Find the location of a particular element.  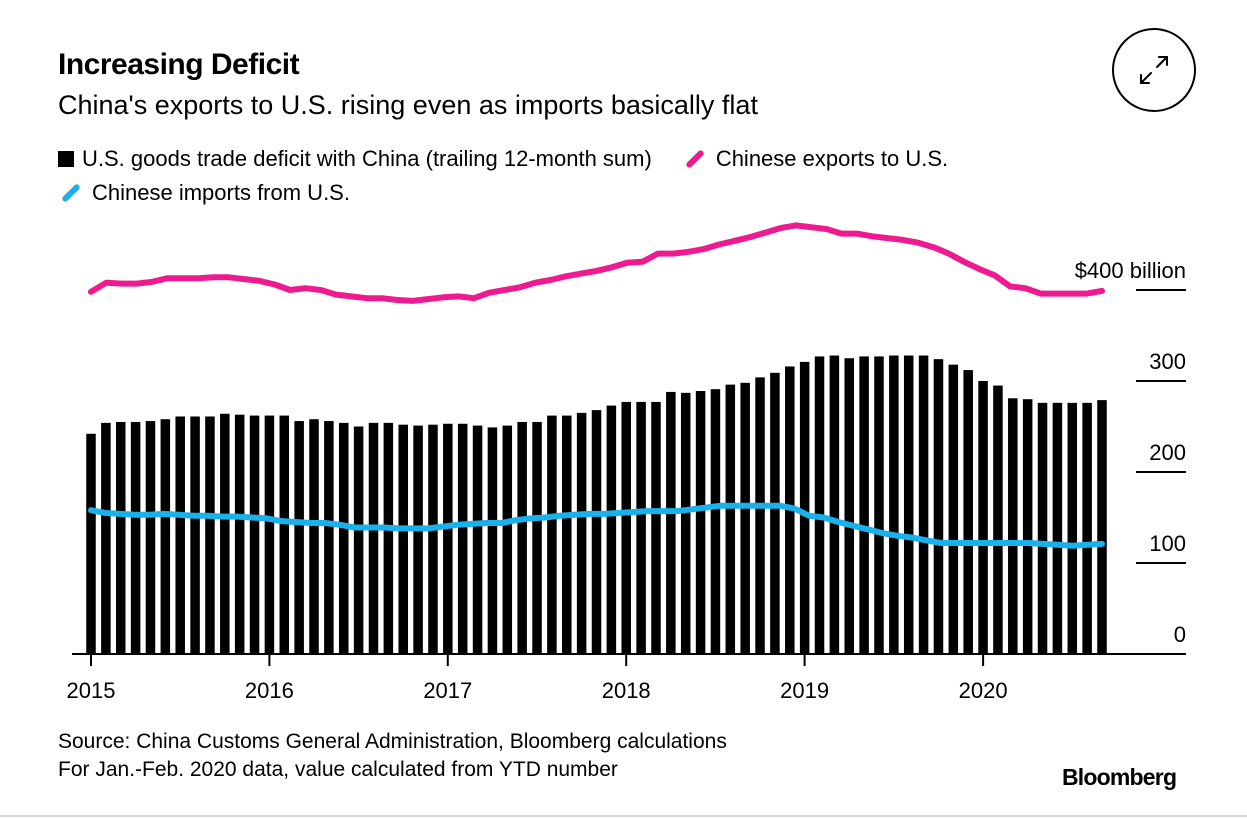

expand-button is located at coordinates (1154, 70).